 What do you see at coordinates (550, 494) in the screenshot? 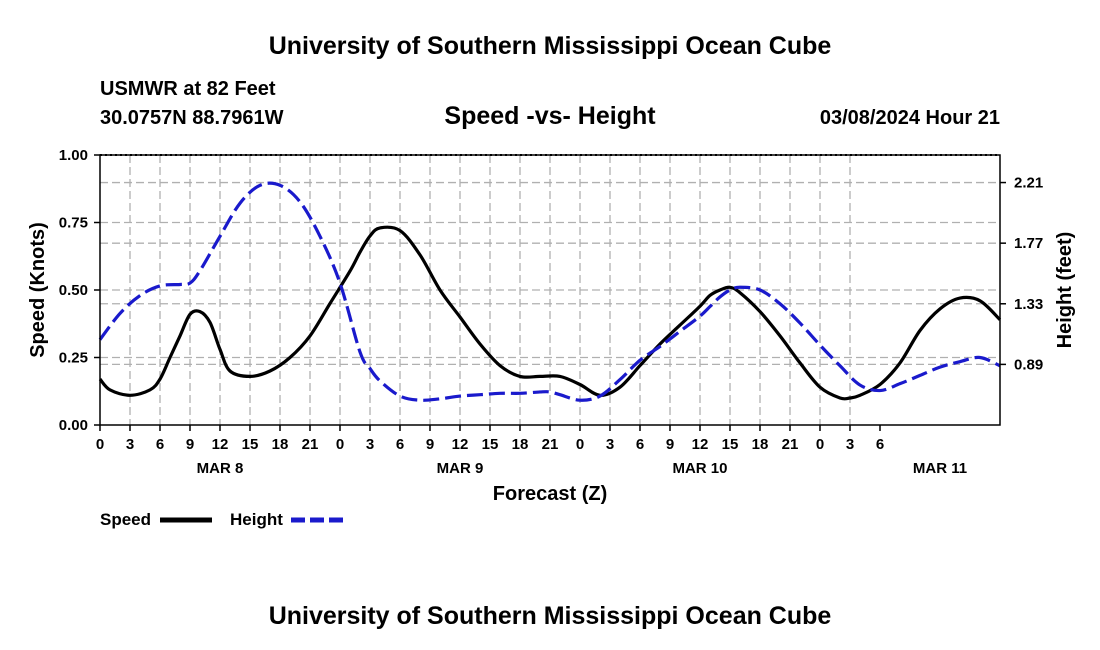
I see `x-axis-label: Forecast (Z)` at bounding box center [550, 494].